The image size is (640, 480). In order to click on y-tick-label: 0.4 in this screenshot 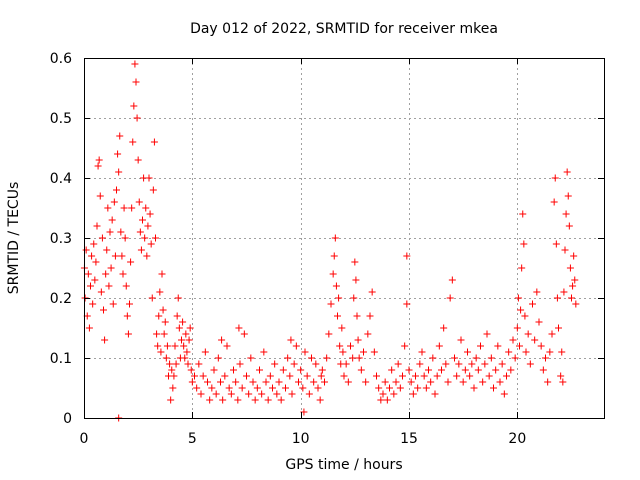, I will do `click(61, 179)`.